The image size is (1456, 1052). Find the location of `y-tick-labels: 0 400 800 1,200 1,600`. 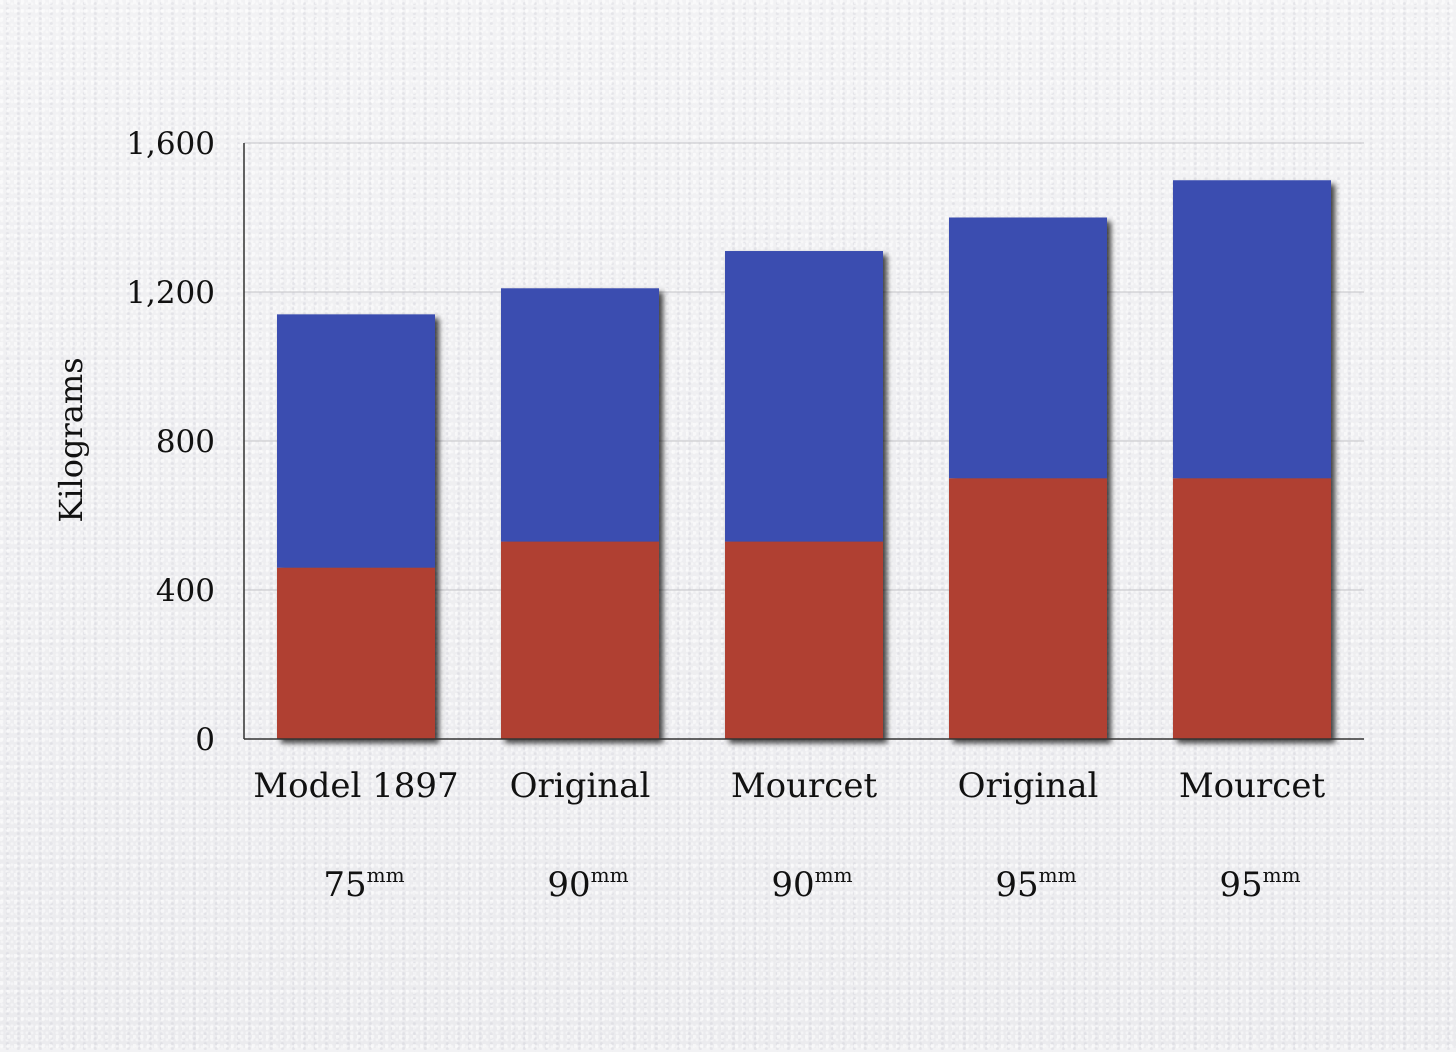

y-tick-labels: 0 400 800 1,200 1,600 is located at coordinates (170, 442).